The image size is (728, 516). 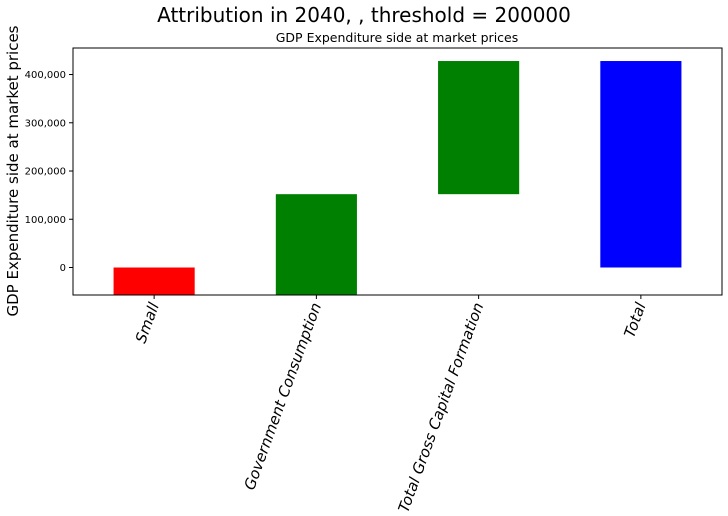 I want to click on chart-subtitle: GDP Expenditure side at market prices, so click(x=397, y=37).